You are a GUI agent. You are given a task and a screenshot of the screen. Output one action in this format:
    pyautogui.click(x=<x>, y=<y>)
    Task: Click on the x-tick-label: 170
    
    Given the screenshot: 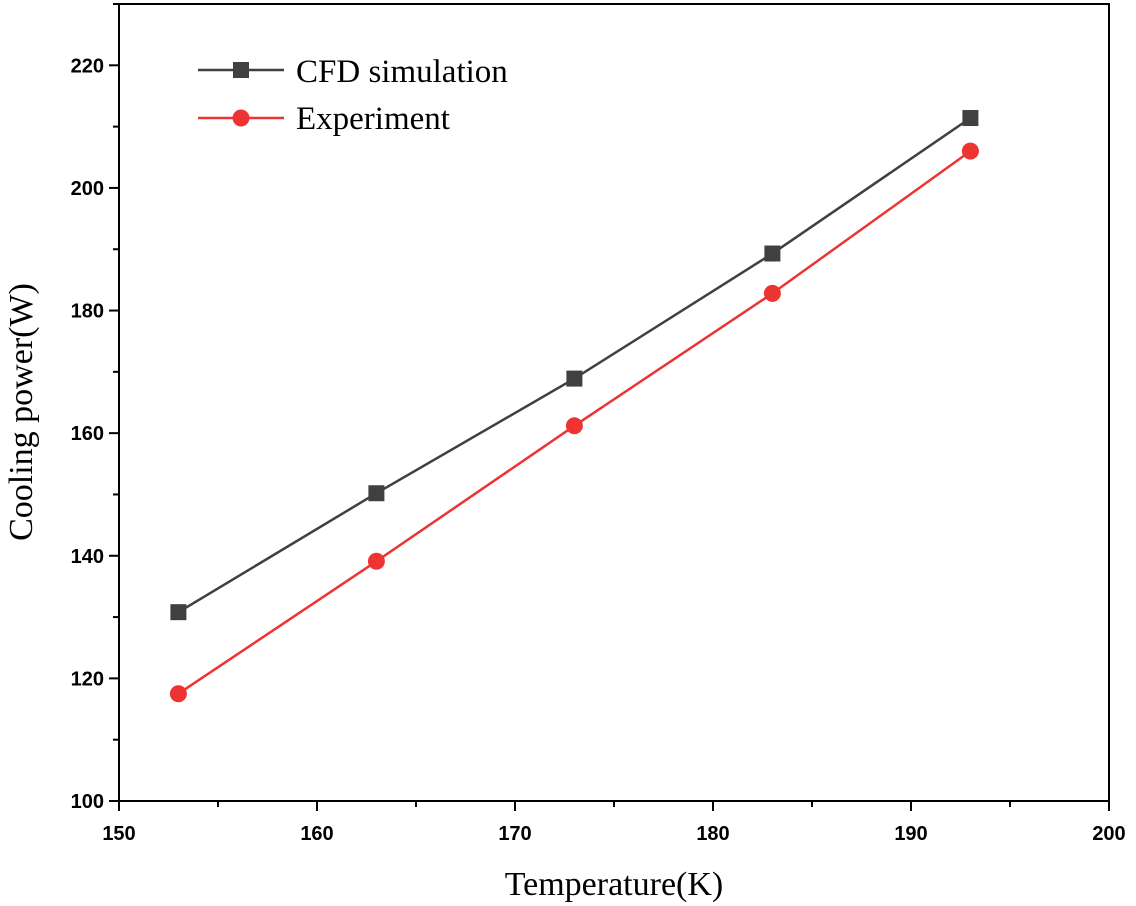 What is the action you would take?
    pyautogui.click(x=514, y=834)
    